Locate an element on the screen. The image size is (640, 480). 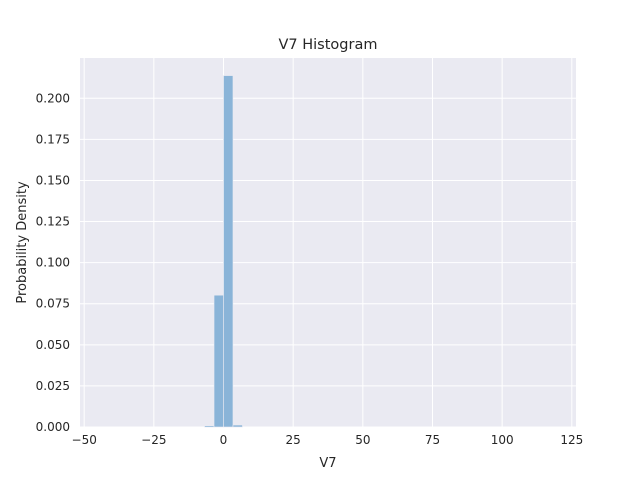
histogram-bars is located at coordinates (223, 251).